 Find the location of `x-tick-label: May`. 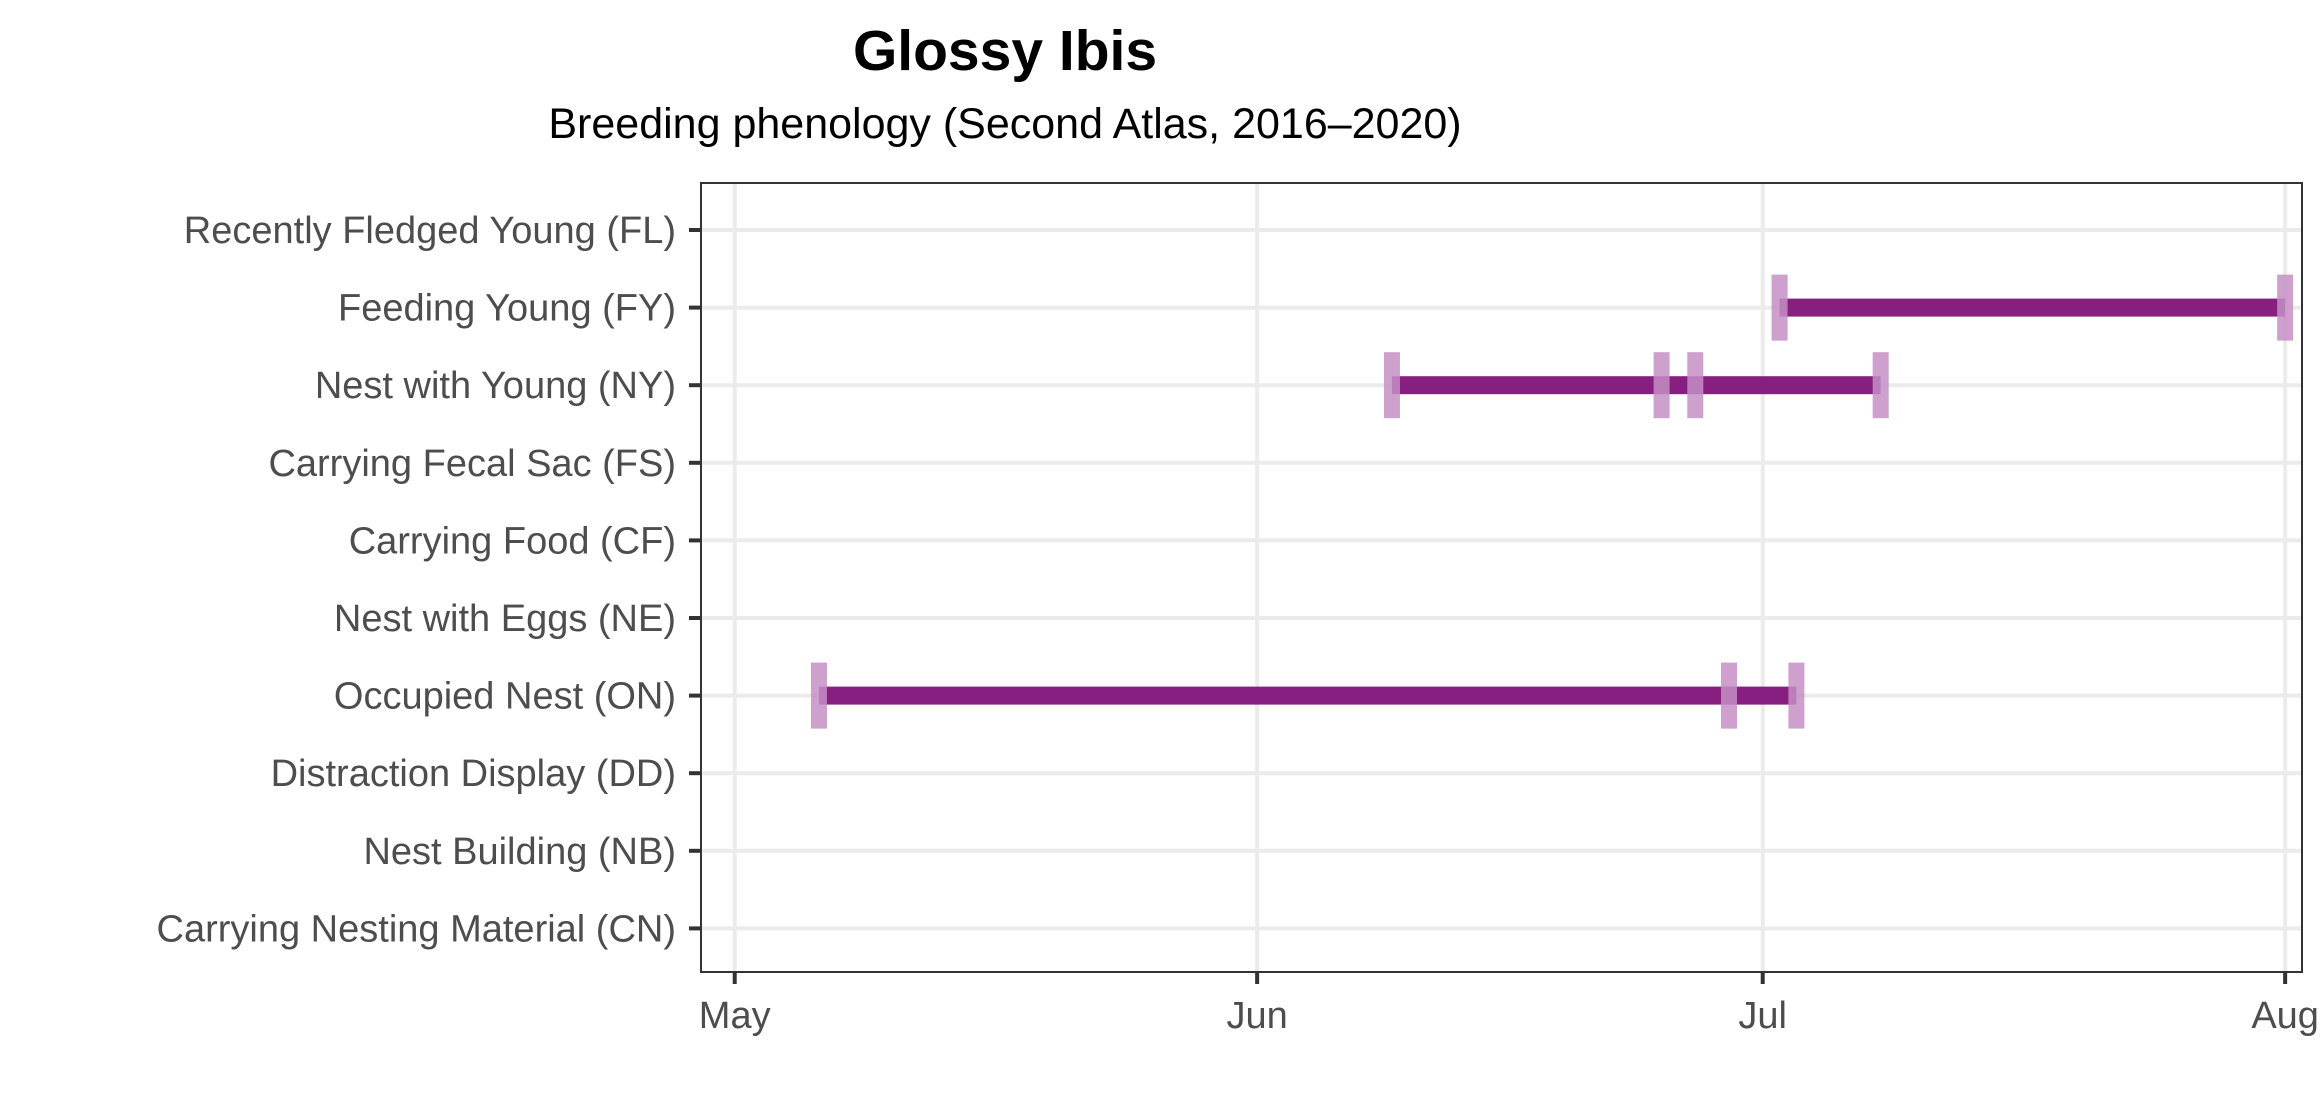

x-tick-label: May is located at coordinates (735, 1016).